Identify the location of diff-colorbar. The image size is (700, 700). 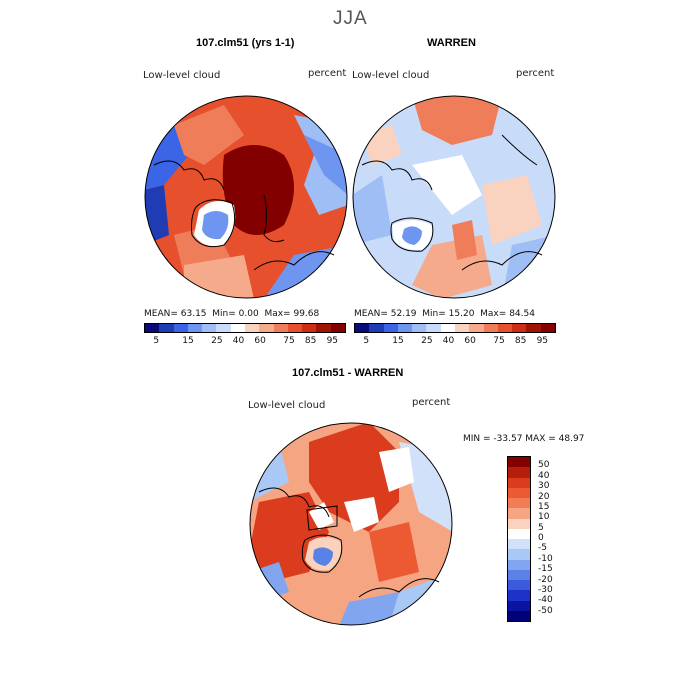
(519, 539).